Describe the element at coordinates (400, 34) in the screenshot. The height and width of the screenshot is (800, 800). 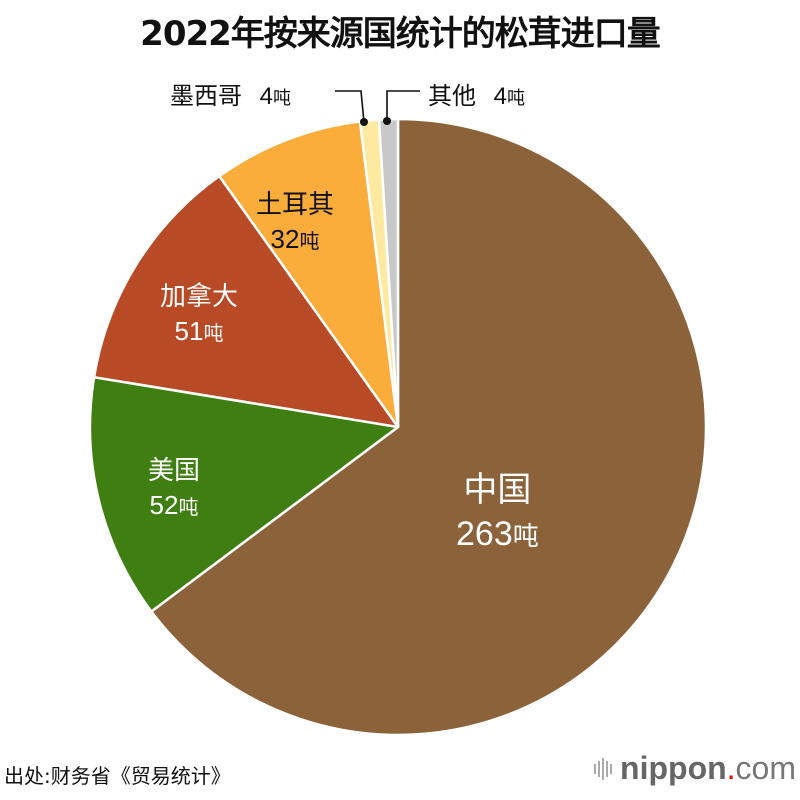
I see `chart-title: 2022年按来源国统计的松茸进口量` at that location.